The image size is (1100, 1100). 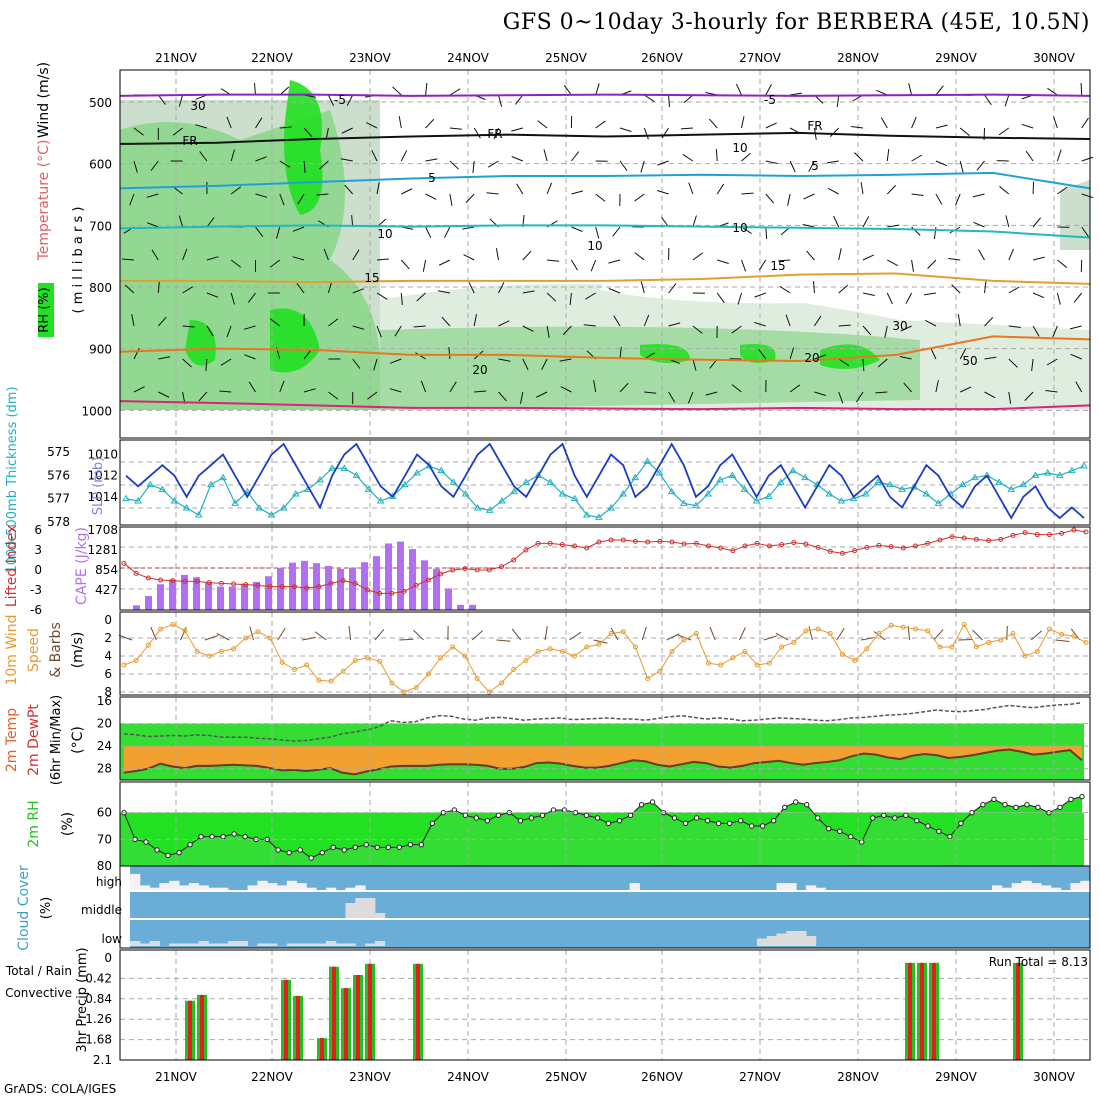 I want to click on cape-tick-label: 854, so click(x=106, y=570).